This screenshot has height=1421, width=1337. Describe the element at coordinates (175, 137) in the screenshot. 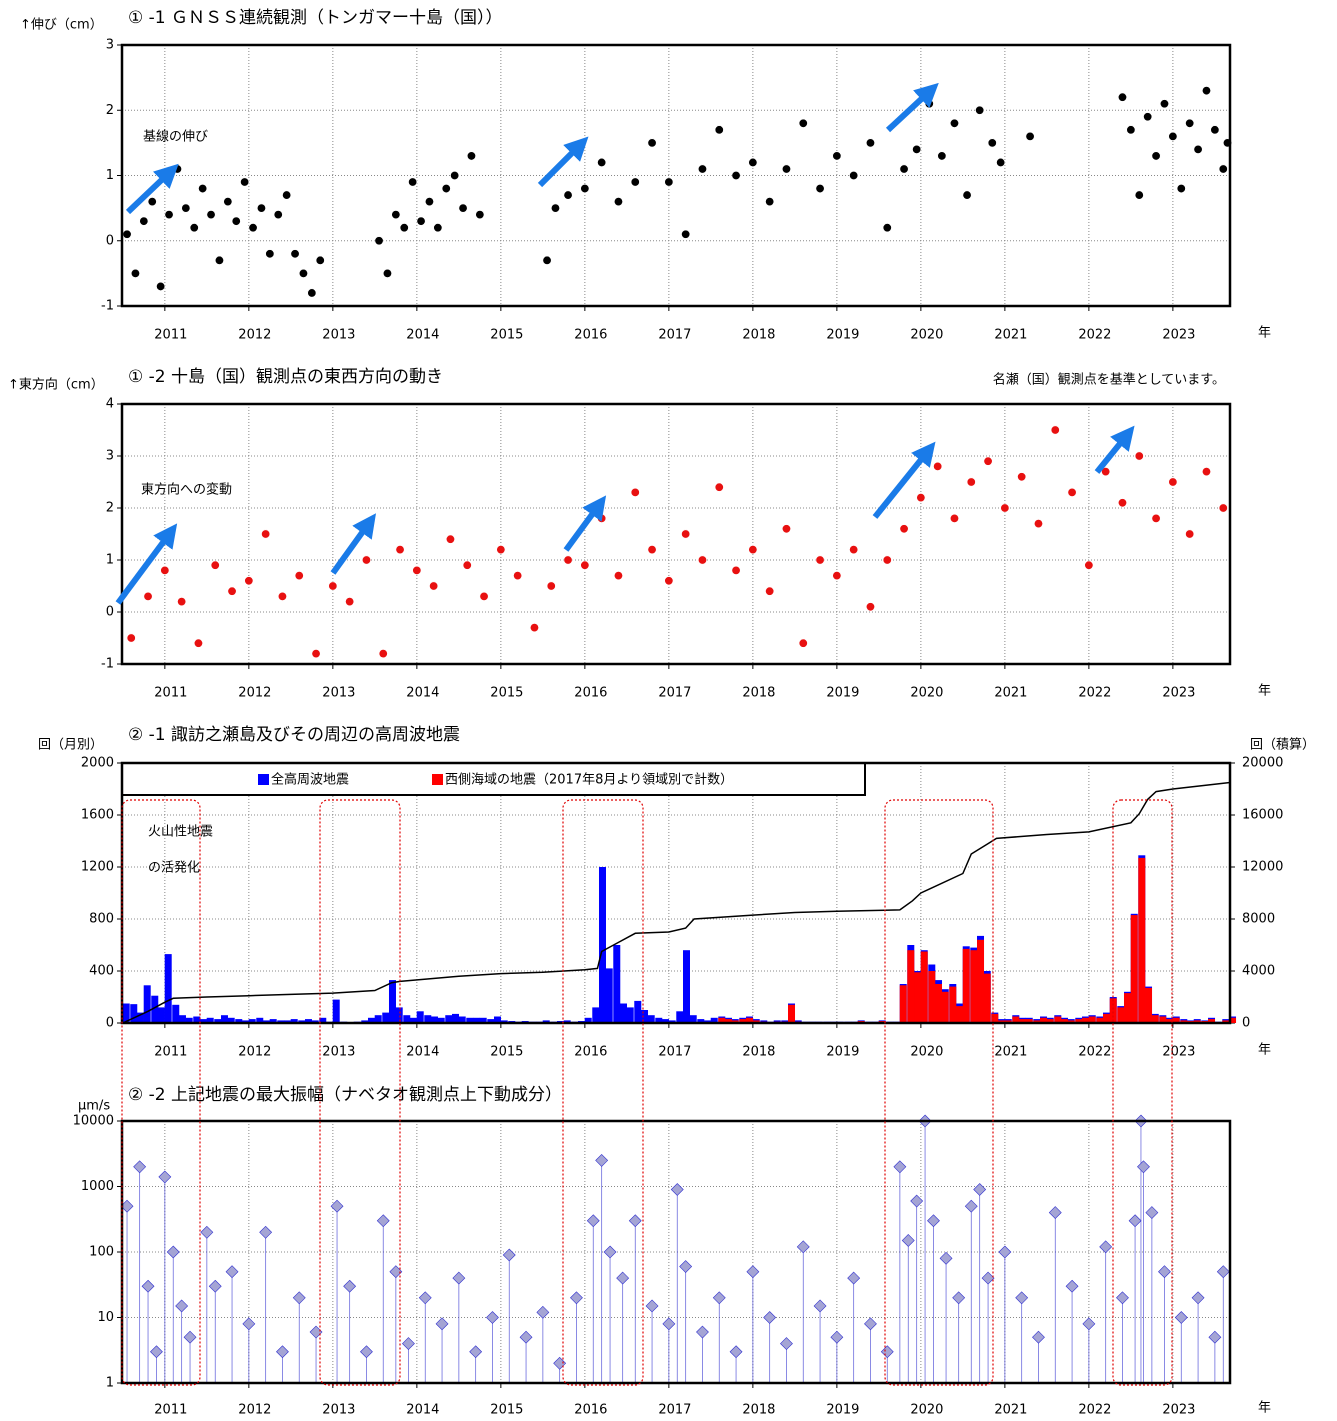

I see `annotation: 基線の伸び` at that location.